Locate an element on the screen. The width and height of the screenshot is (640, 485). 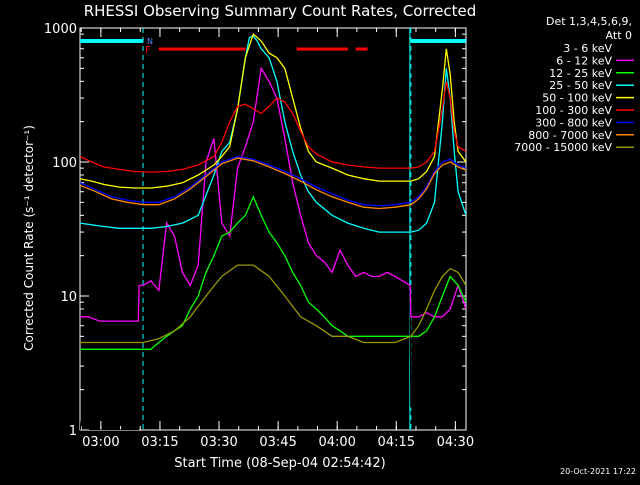
x-tick-label: 03:45 is located at coordinates (277, 442).